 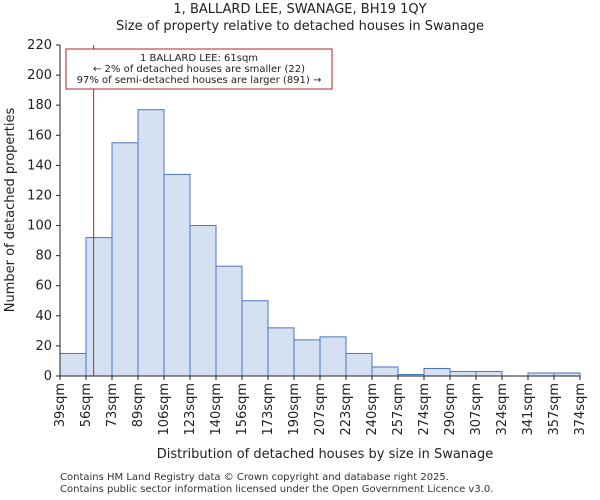 I want to click on y-tick-label: 160, so click(x=39, y=135).